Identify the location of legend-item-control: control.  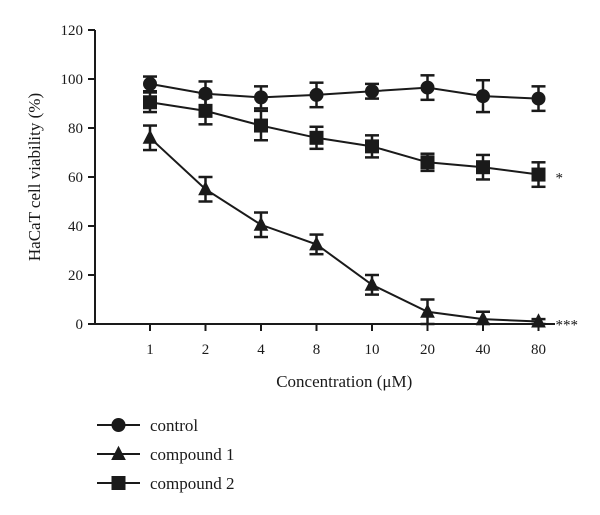
(147, 425).